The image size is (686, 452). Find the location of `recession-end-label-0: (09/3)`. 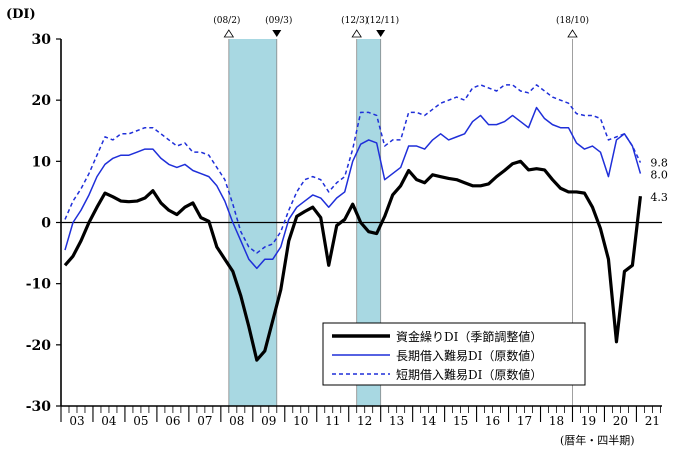

recession-end-label-0: (09/3) is located at coordinates (278, 20).